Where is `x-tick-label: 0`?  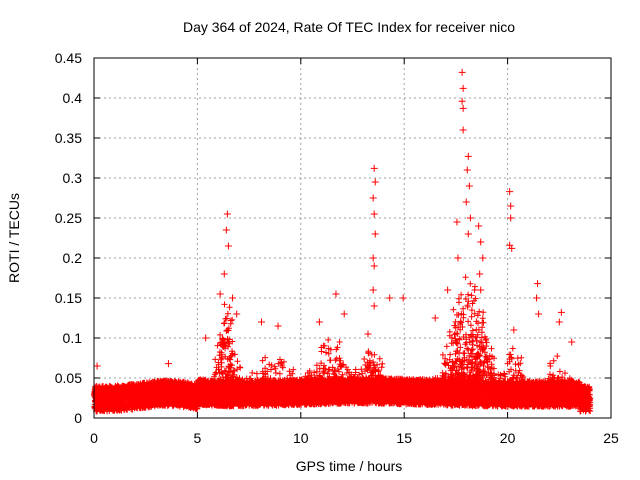 x-tick-label: 0 is located at coordinates (94, 438).